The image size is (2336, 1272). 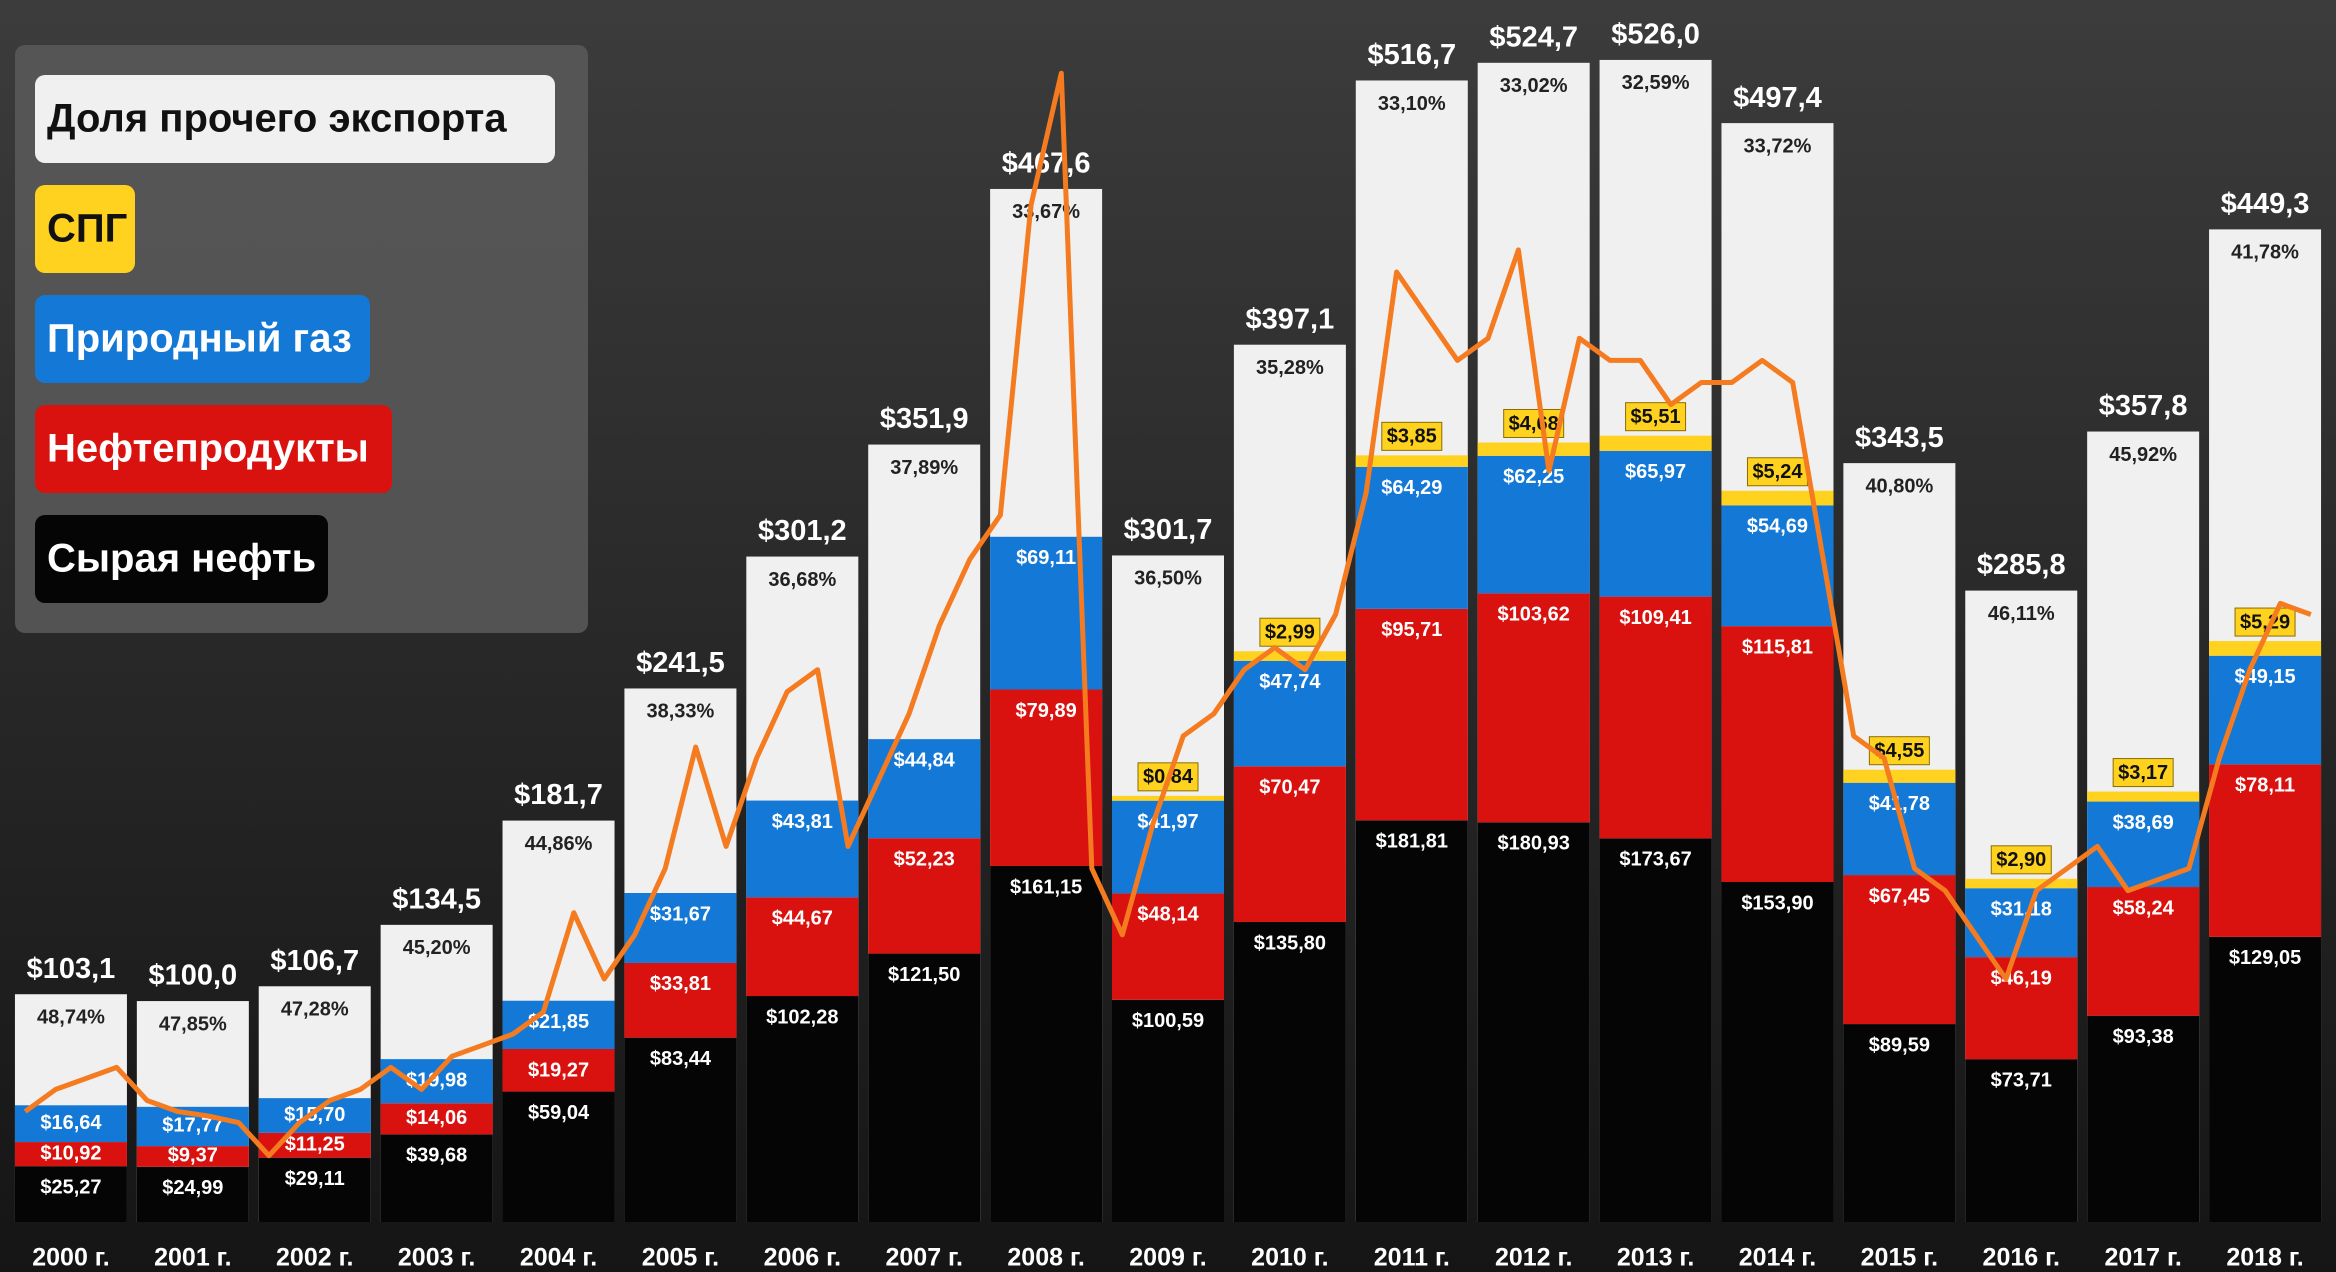 I want to click on total-label: $285,8, so click(x=2021, y=565).